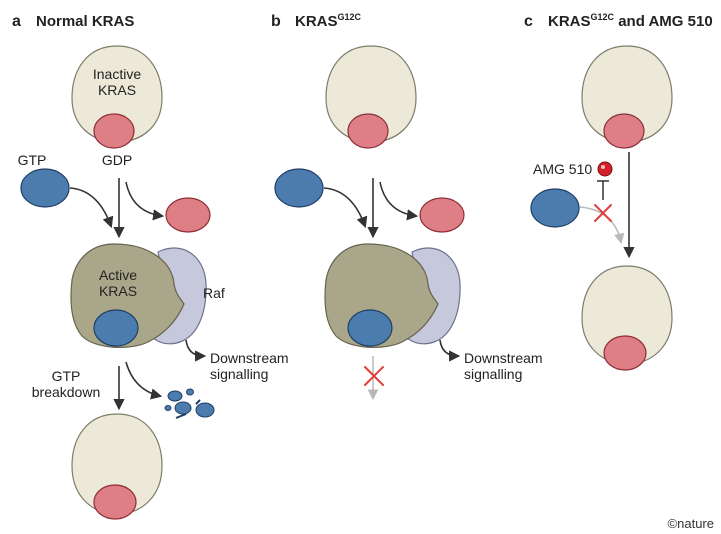 This screenshot has height=534, width=721. I want to click on gdp-label: GDP, so click(117, 160).